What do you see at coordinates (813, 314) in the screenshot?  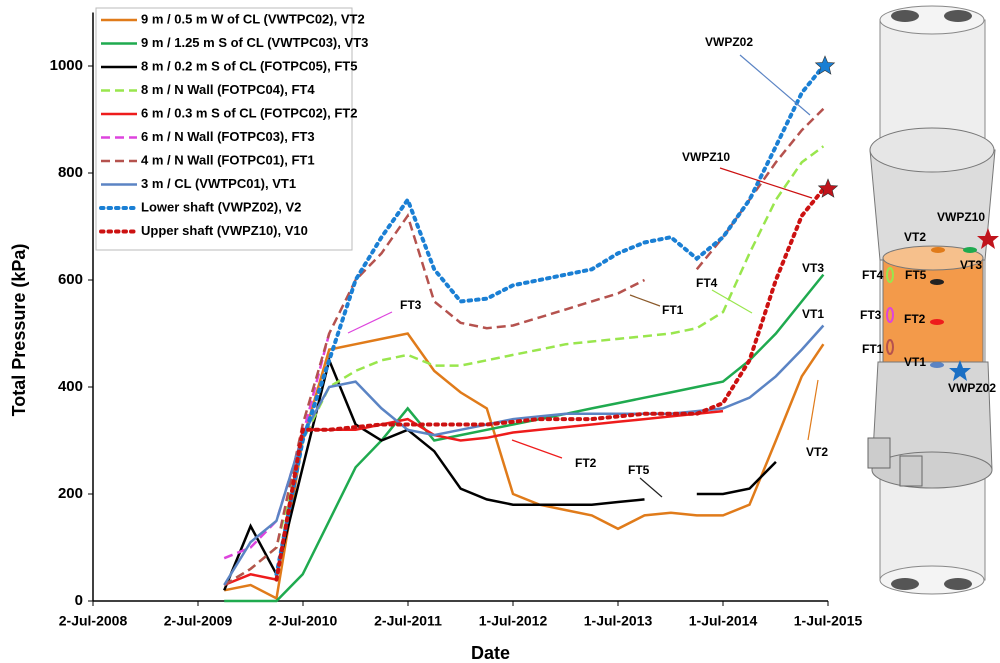 I see `annotation: VT1` at bounding box center [813, 314].